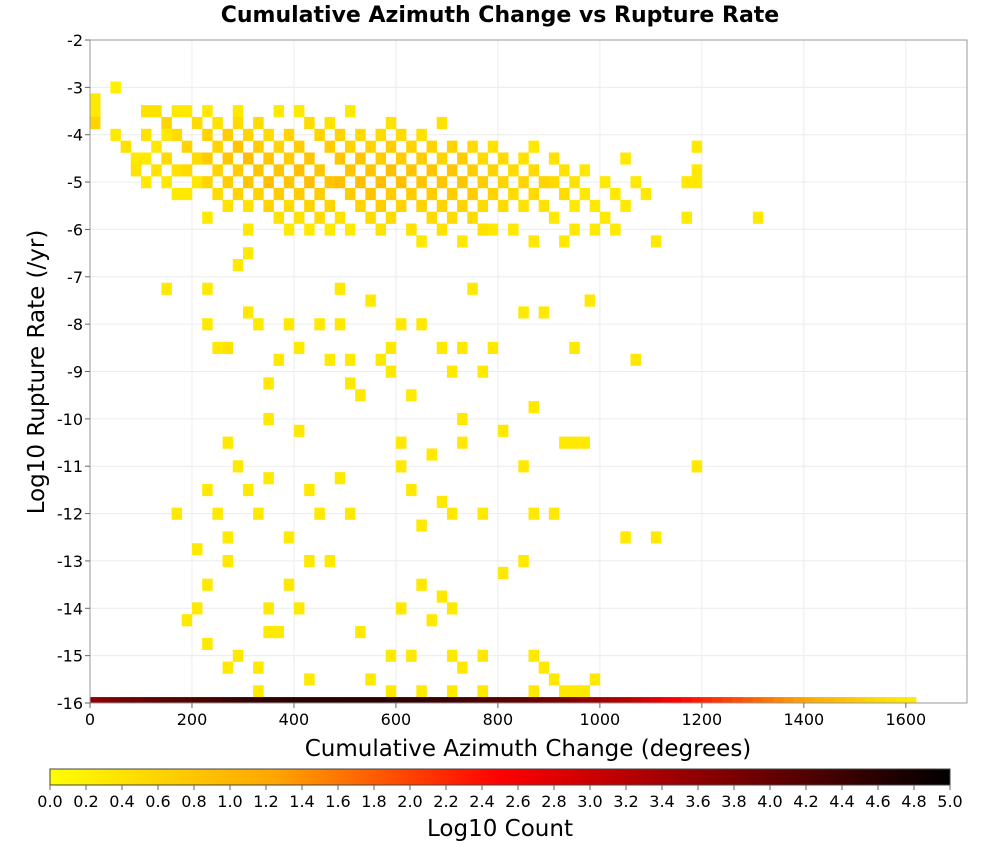 This screenshot has height=850, width=1000. Describe the element at coordinates (373, 801) in the screenshot. I see `colorbar-tick-label: 1.8` at that location.